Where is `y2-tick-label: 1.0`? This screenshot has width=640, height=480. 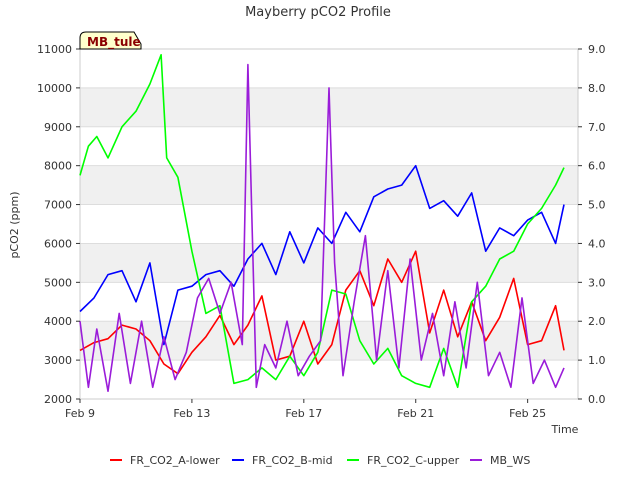 y2-tick-label: 1.0 is located at coordinates (597, 360).